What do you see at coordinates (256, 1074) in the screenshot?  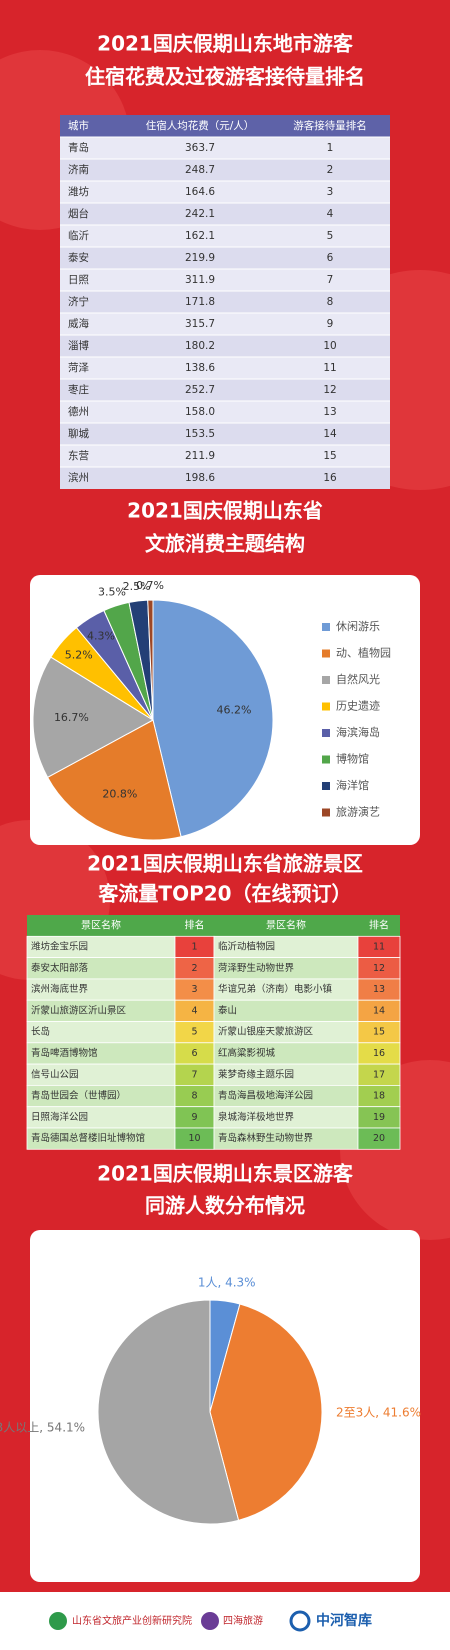 I see `table-cell: 莱梦奇缘主题乐园` at bounding box center [256, 1074].